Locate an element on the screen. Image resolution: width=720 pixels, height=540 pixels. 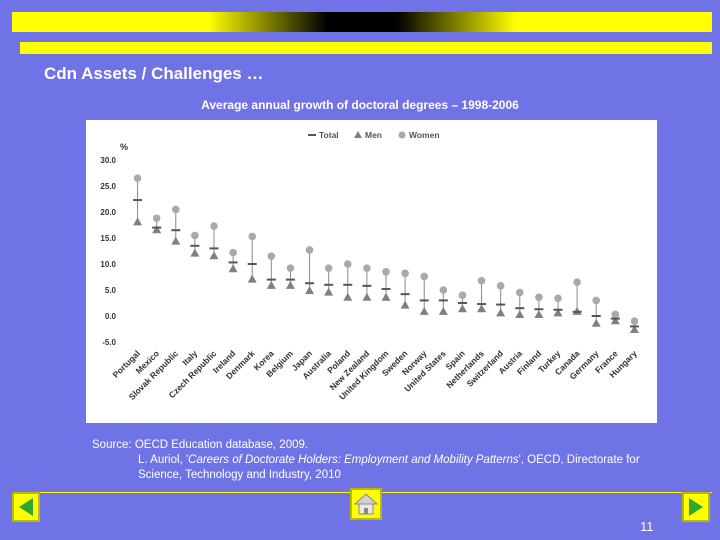
legend-label: Total is located at coordinates (329, 135).